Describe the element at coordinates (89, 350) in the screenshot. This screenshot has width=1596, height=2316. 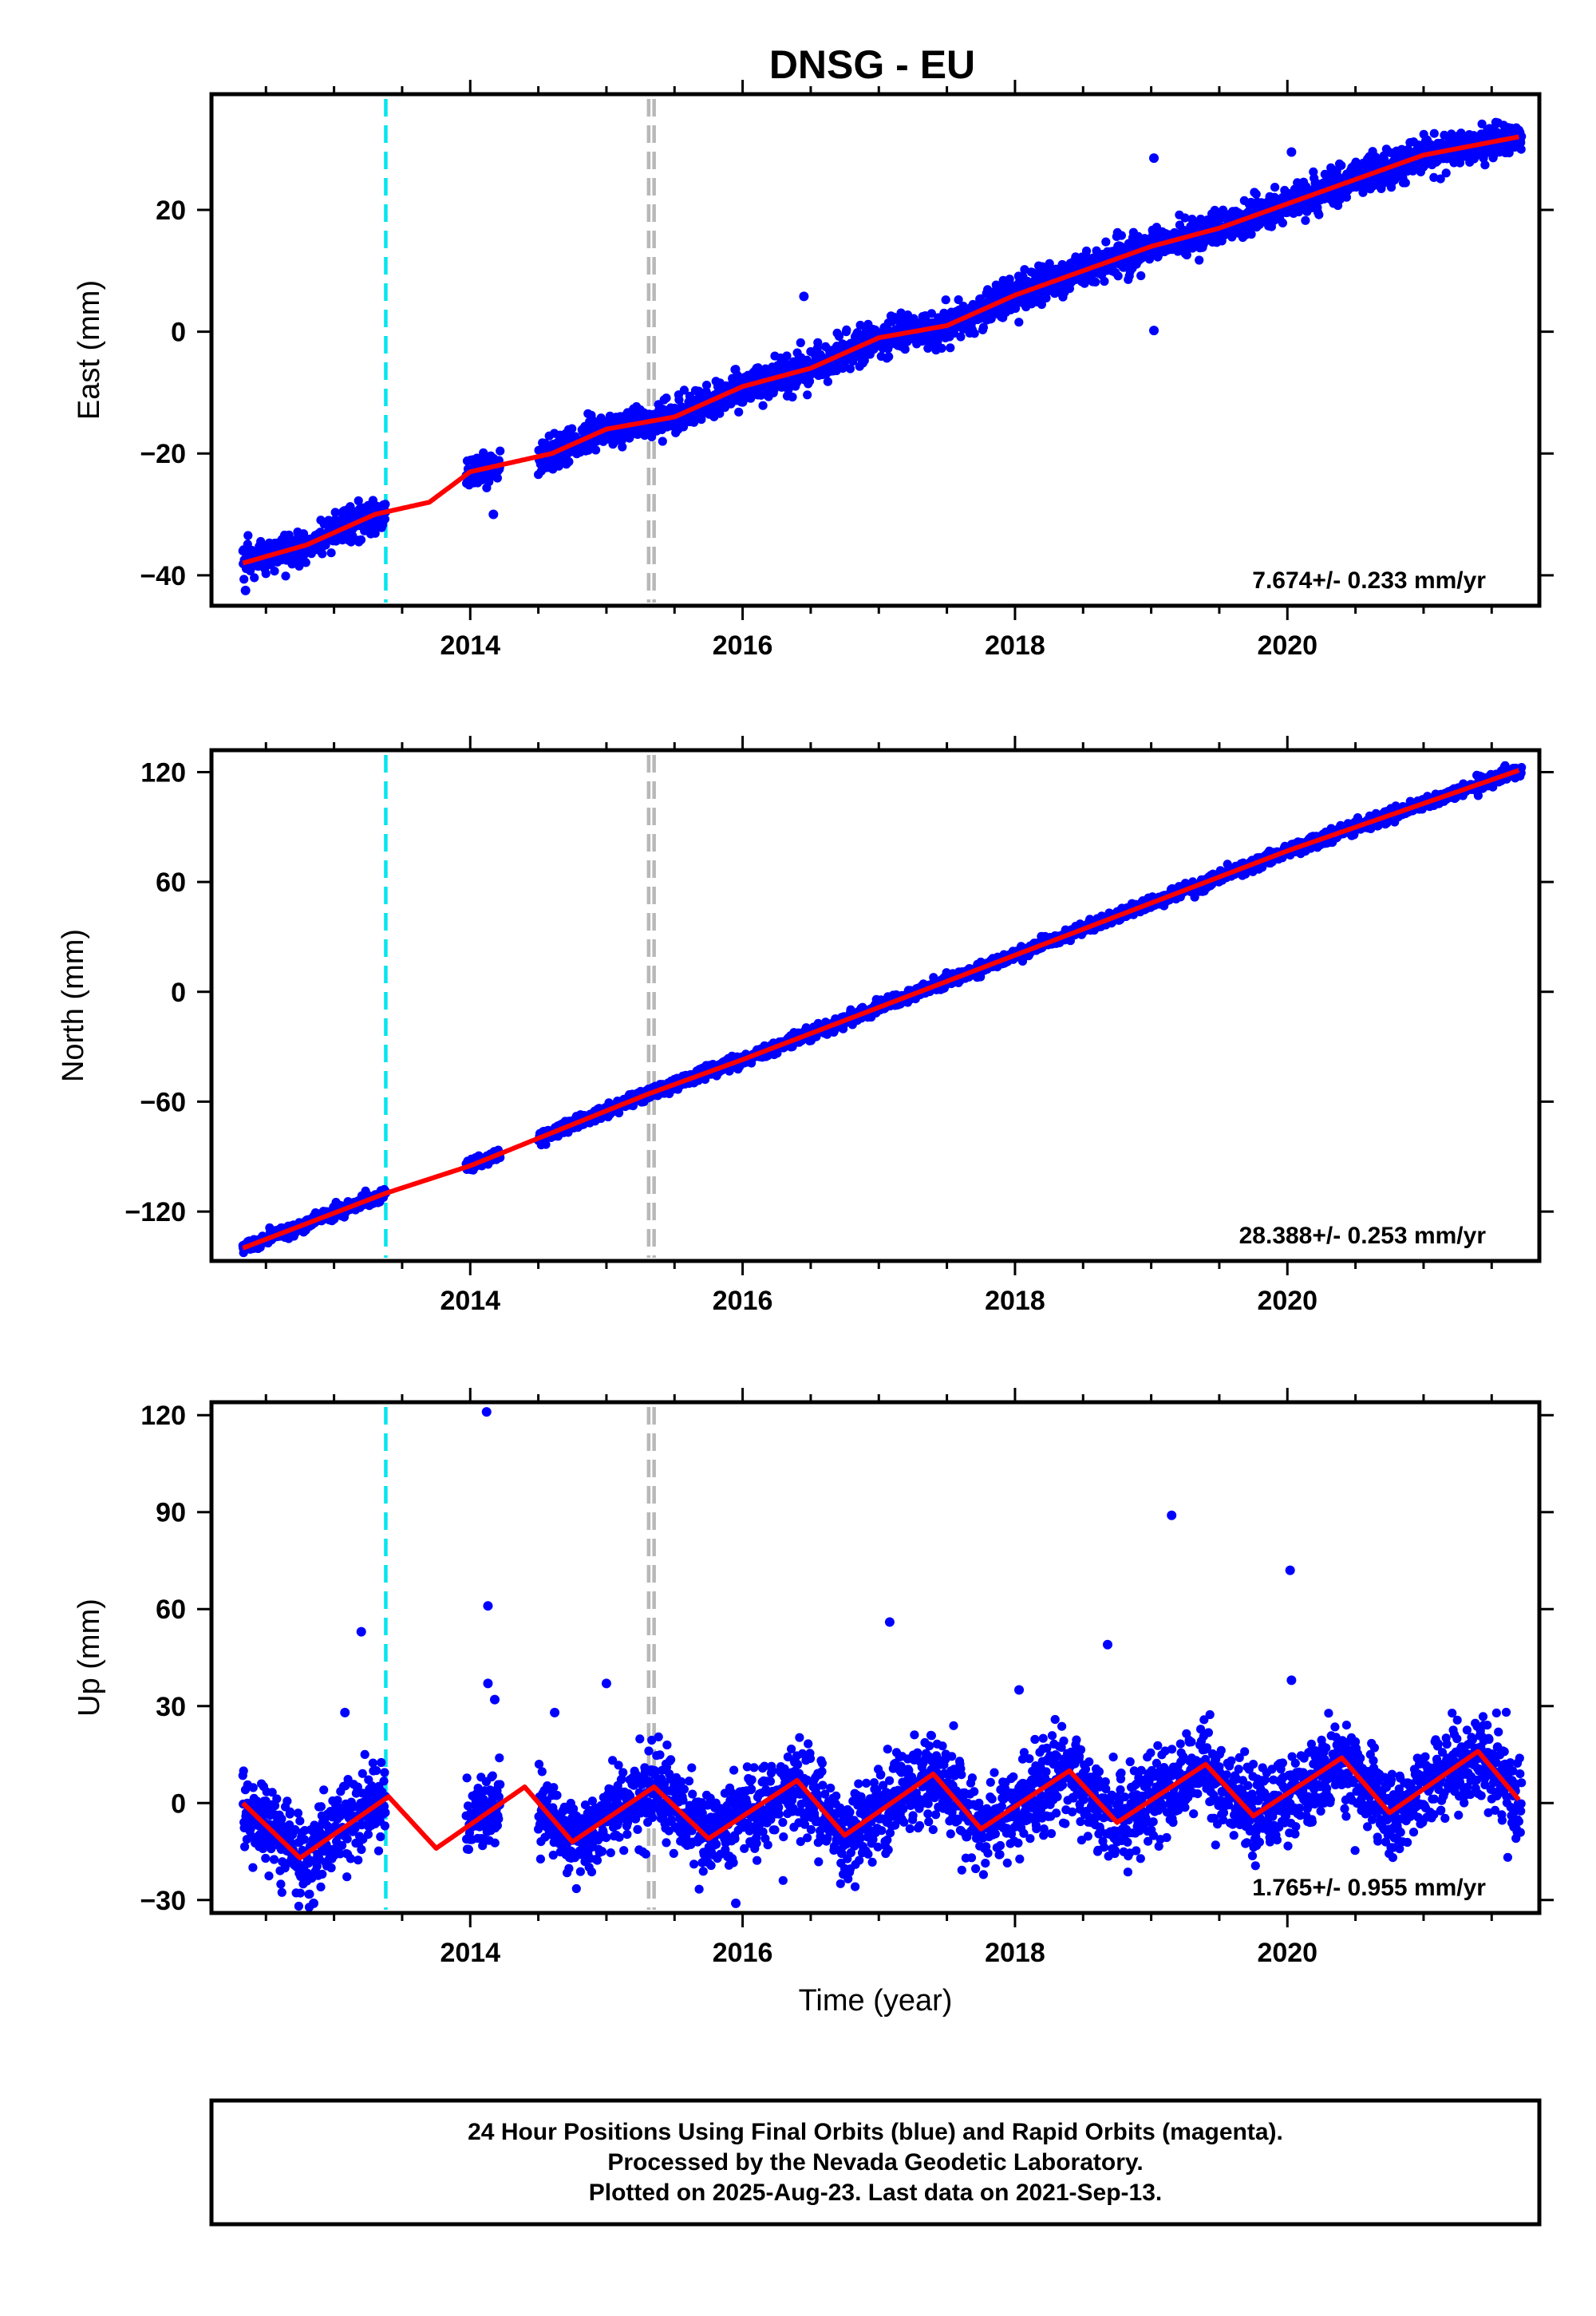
I see `y-axis-label: East (mm)` at that location.